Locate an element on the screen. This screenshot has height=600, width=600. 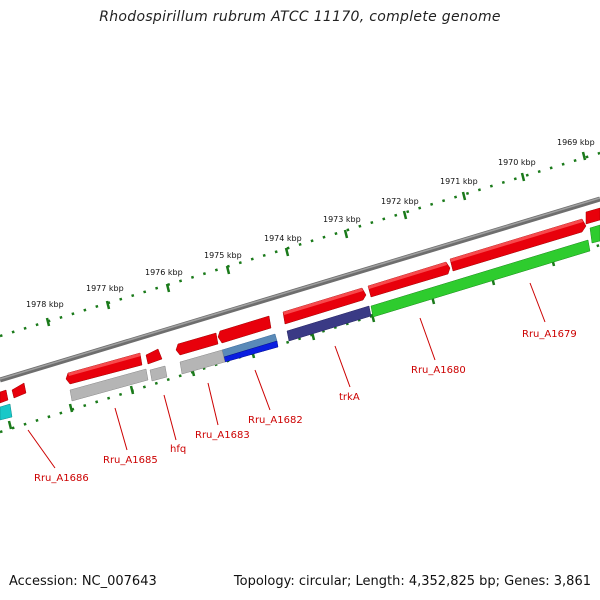
kbp-label: 1978 kbp is located at coordinates (45, 304).